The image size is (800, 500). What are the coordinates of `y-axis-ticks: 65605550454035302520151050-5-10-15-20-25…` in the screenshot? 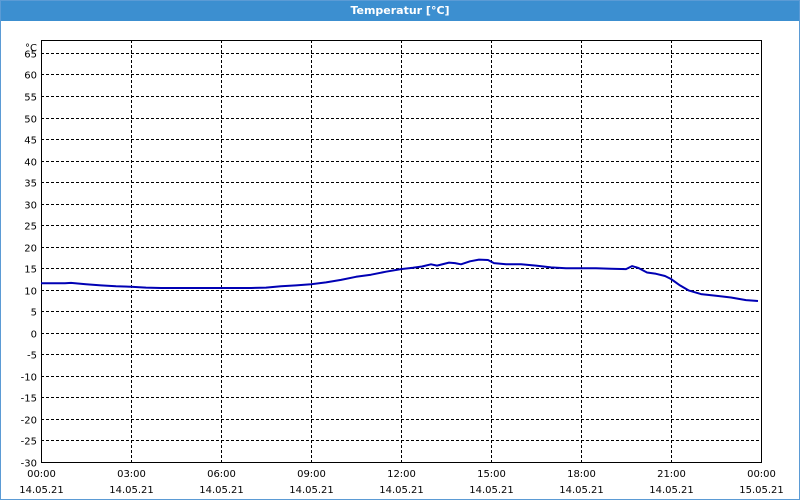 It's located at (29, 256).